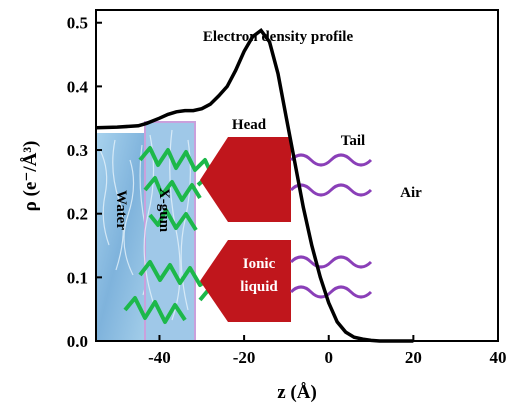 The image size is (517, 409). Describe the element at coordinates (78, 86) in the screenshot. I see `y-tick-label: 0.4` at that location.